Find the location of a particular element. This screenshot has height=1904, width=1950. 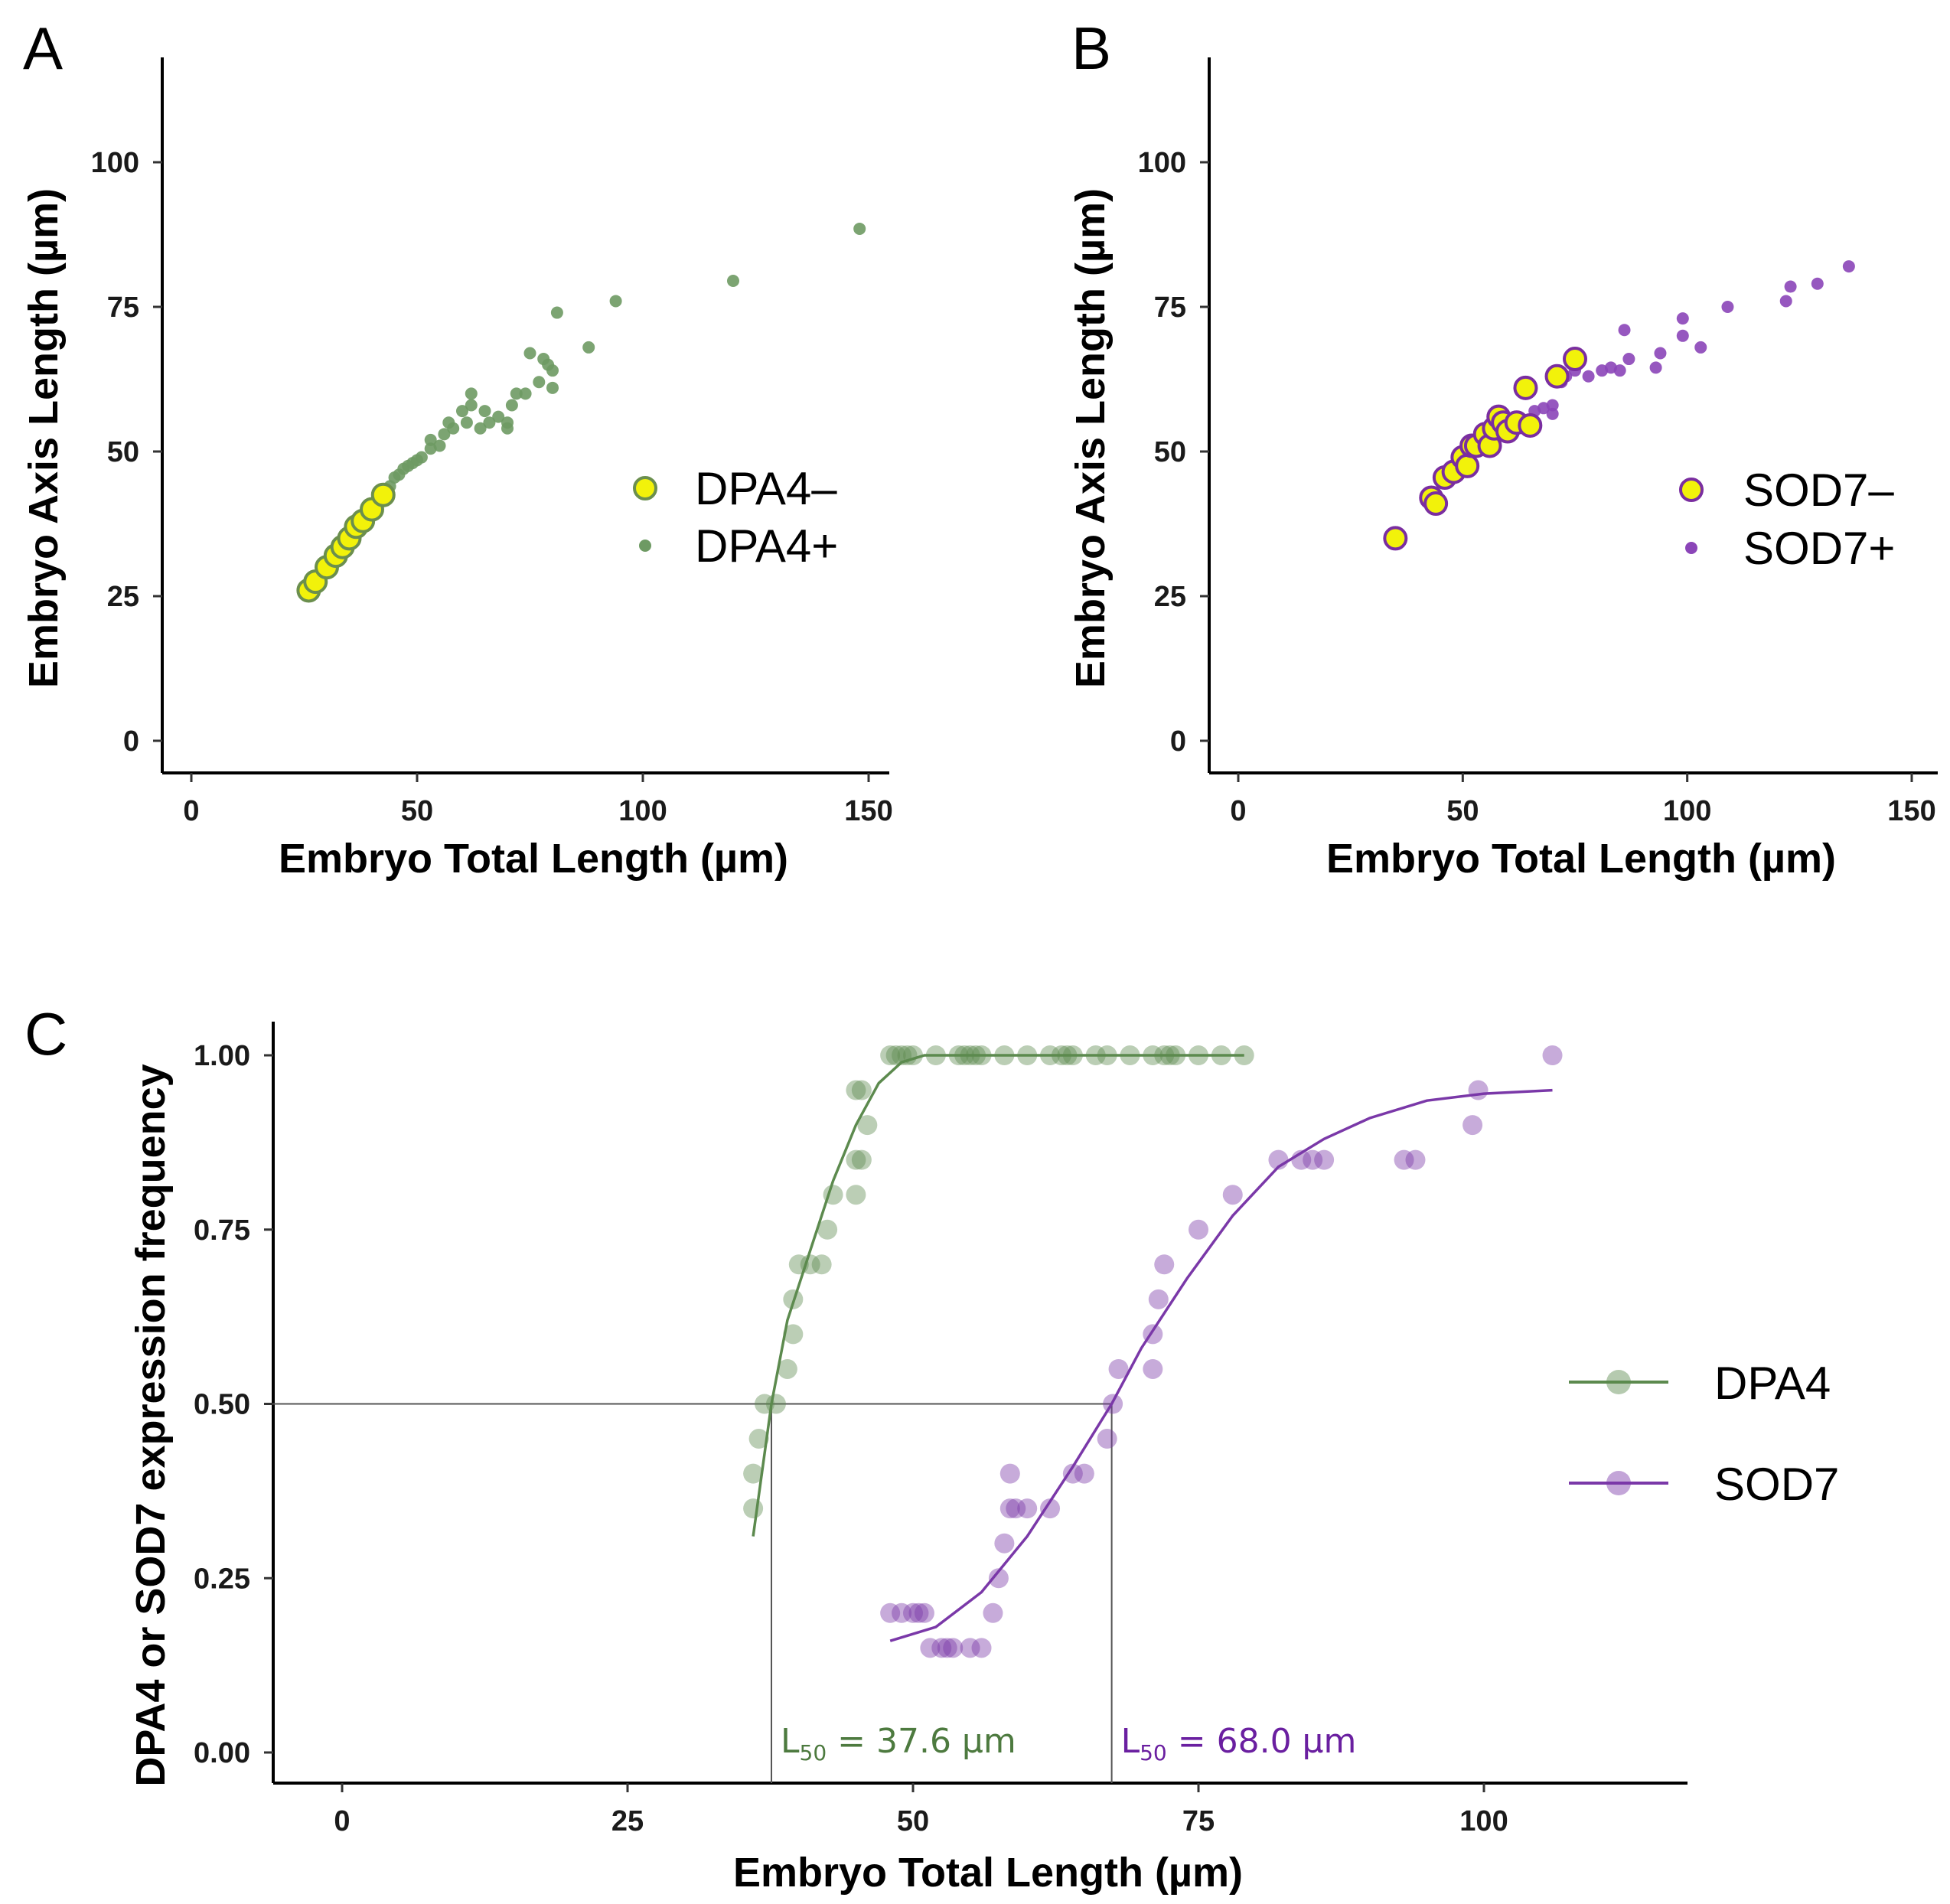

y-tick-label: 0.25 is located at coordinates (222, 1579).